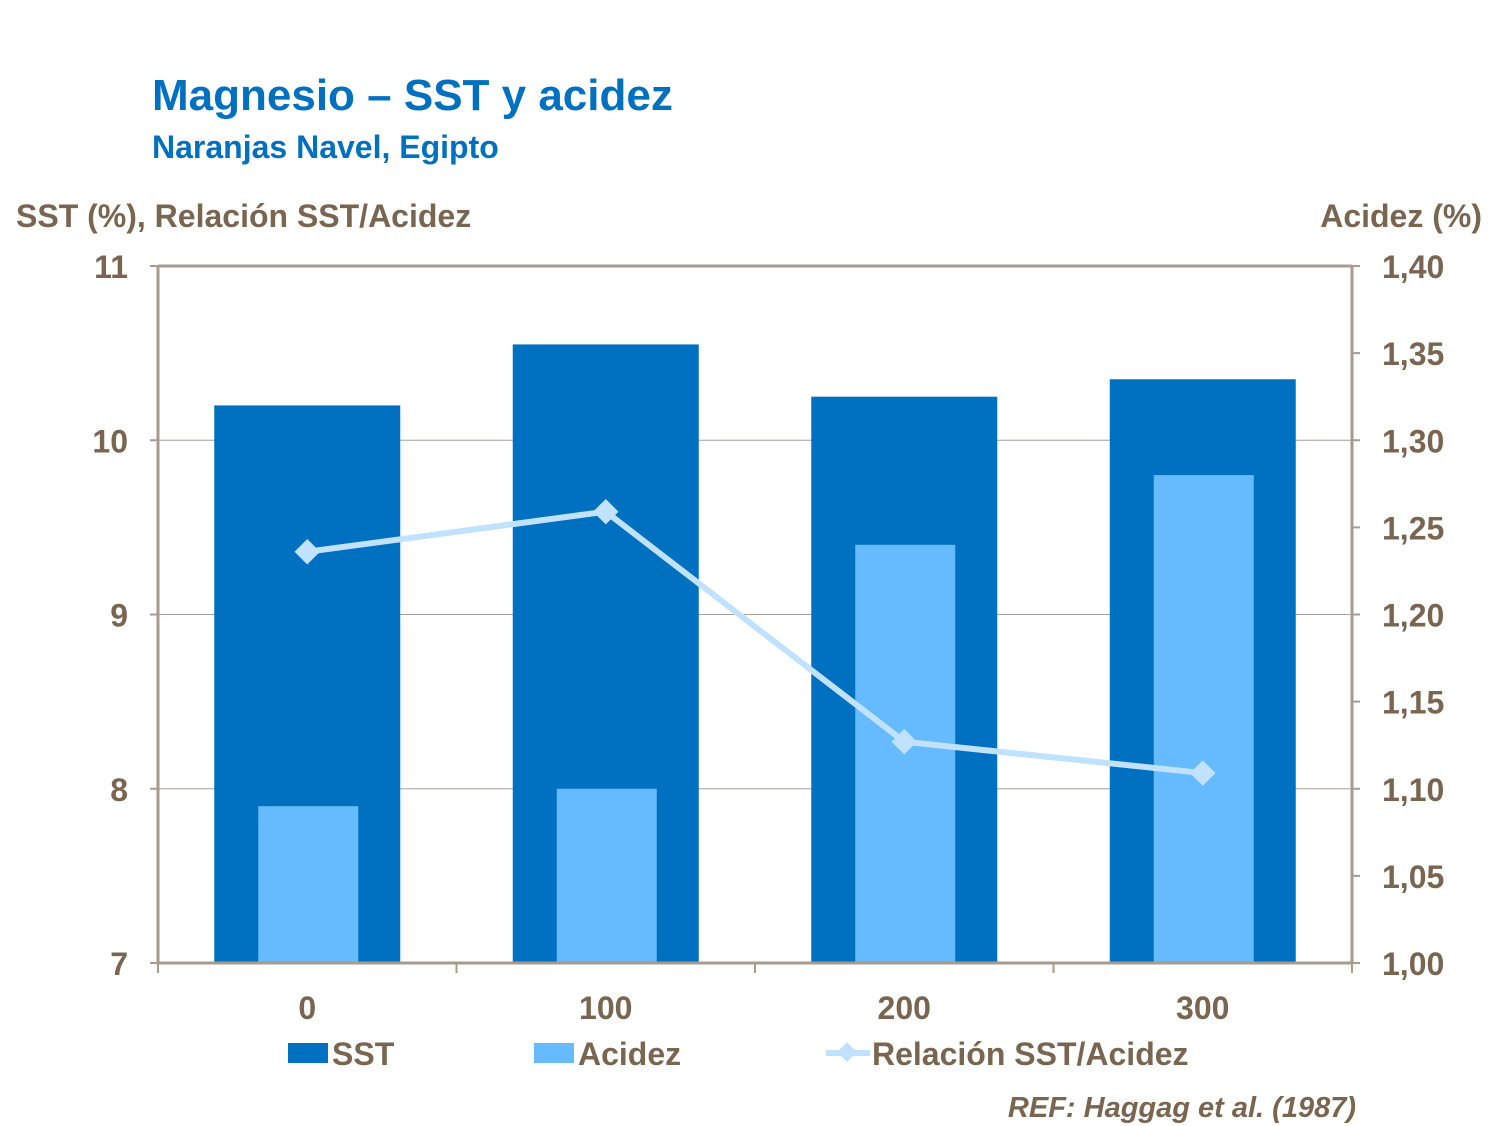  Describe the element at coordinates (1413, 616) in the screenshot. I see `y2-tick-label: 1,20` at that location.